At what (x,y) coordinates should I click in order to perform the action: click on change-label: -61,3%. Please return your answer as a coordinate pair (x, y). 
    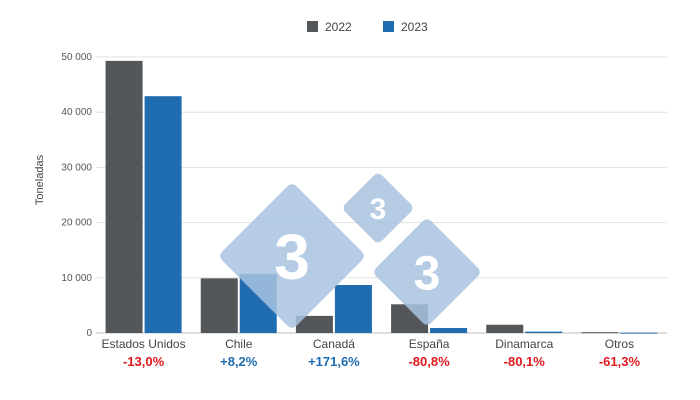
    Looking at the image, I should click on (620, 361).